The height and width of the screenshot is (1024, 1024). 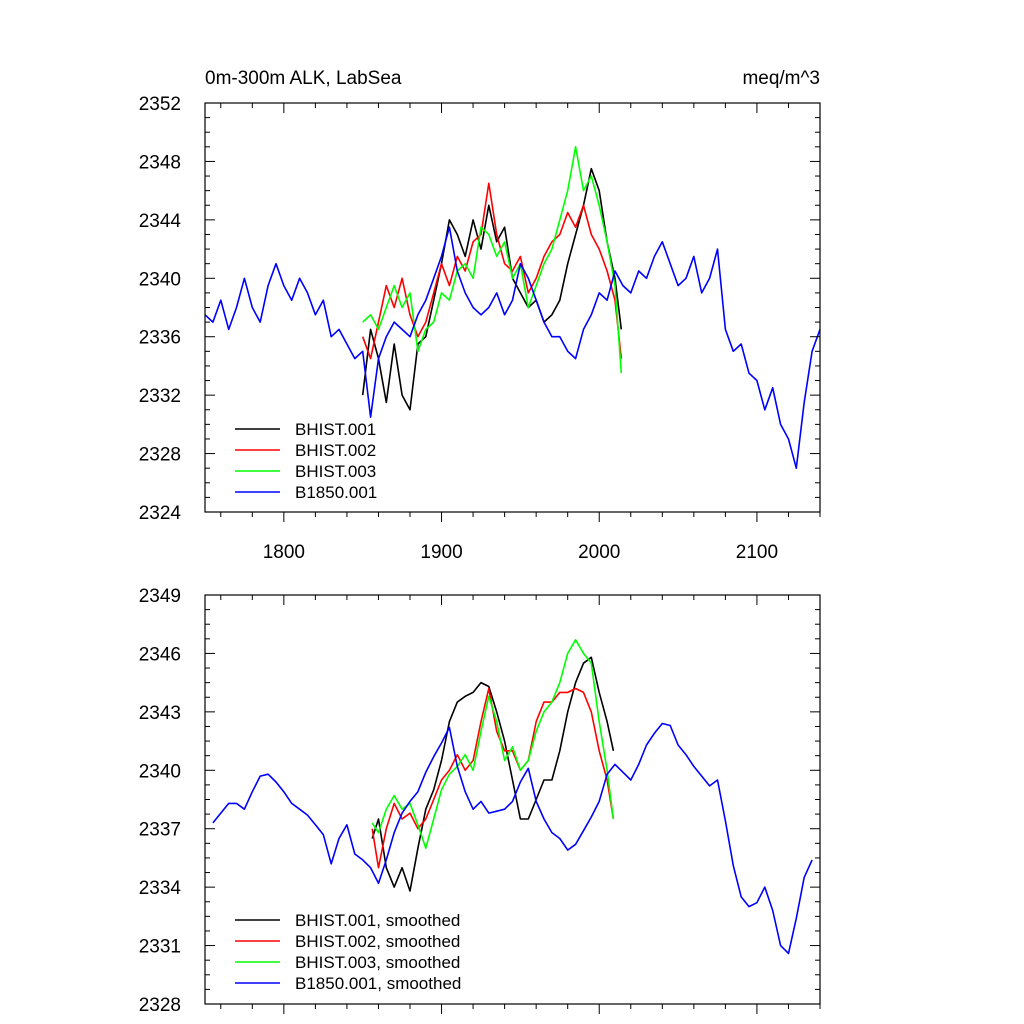 I want to click on y-tick-label: 2349, so click(x=160, y=596).